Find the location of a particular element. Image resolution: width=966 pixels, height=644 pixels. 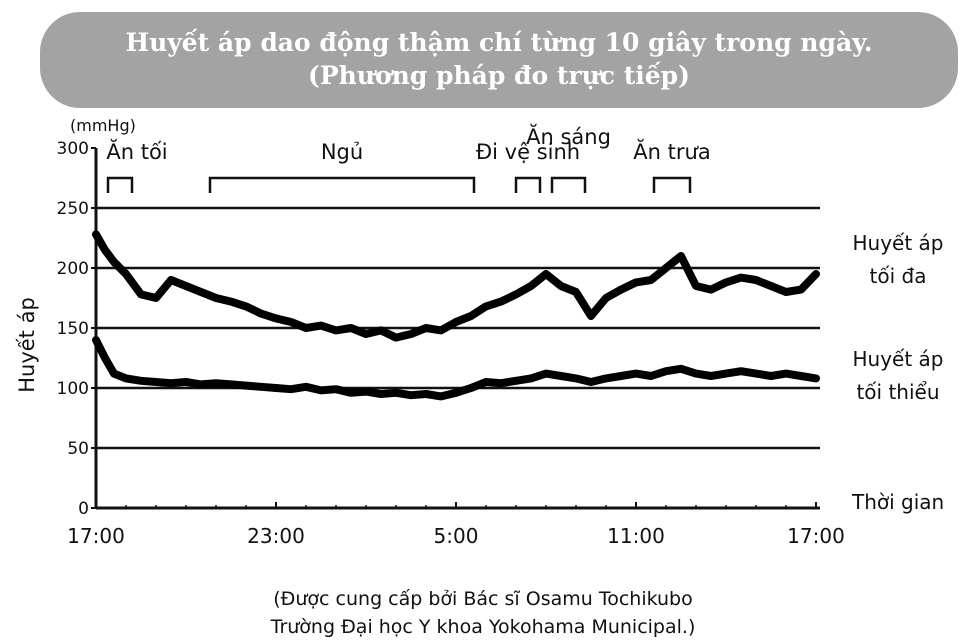

x-tick-label: 23:00 is located at coordinates (276, 536).